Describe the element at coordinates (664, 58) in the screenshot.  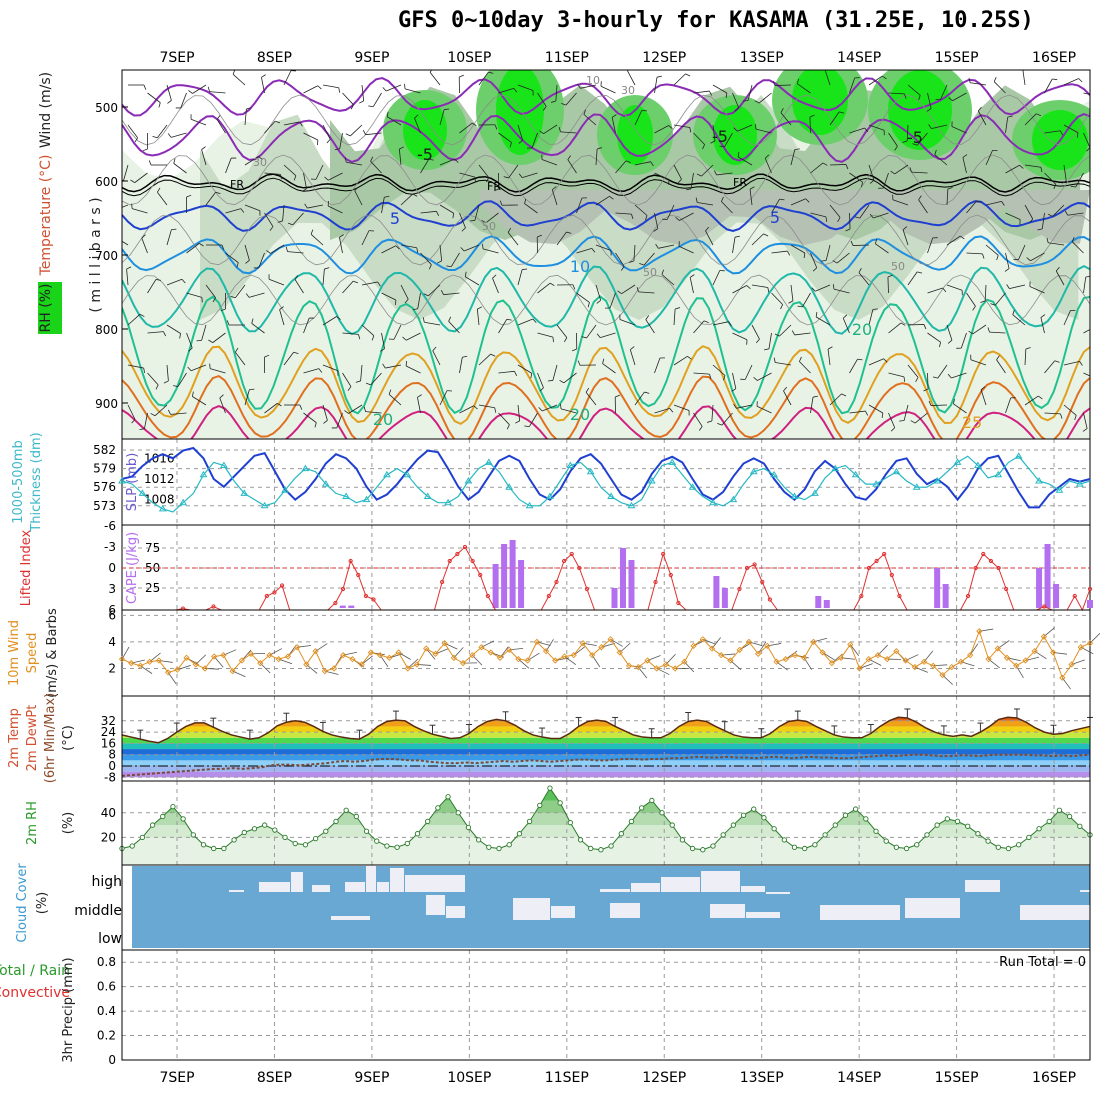
I see `date-label-top: 12SEP` at that location.